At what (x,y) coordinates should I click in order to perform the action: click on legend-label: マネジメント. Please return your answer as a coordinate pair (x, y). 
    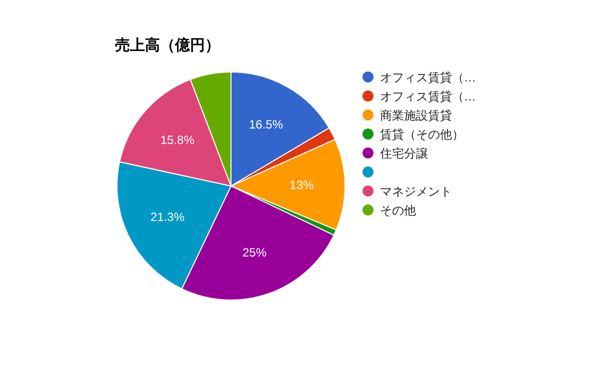
    Looking at the image, I should click on (416, 191).